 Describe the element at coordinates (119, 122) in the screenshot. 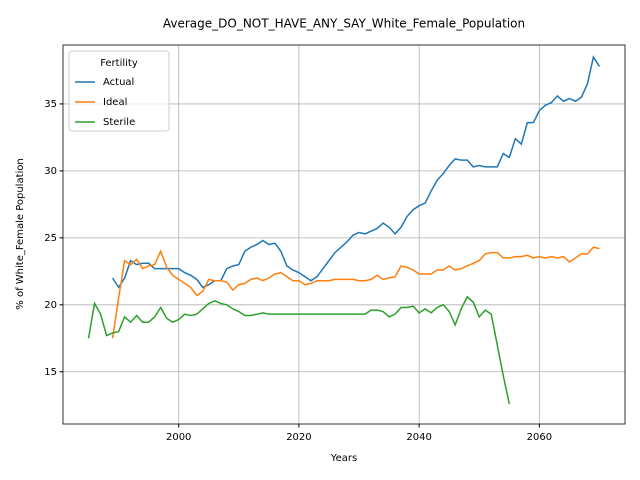

I see `legend-label: Sterile` at that location.